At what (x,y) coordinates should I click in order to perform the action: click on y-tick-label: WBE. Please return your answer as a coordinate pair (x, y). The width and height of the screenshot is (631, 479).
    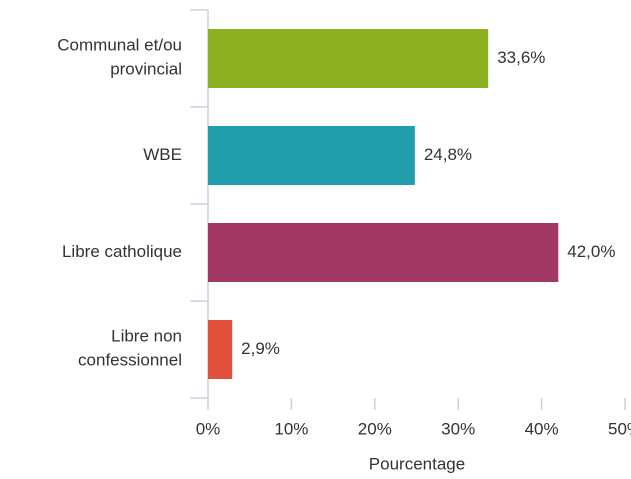
    Looking at the image, I should click on (162, 154).